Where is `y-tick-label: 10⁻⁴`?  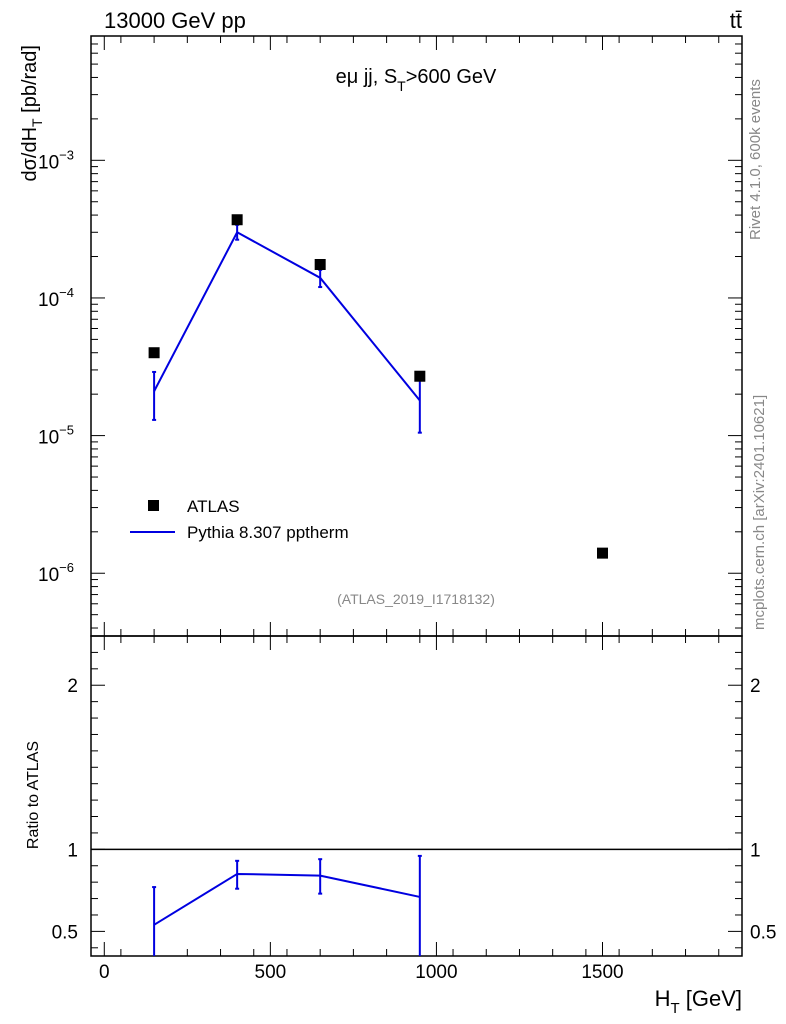
y-tick-label: 10⁻⁴ is located at coordinates (56, 298).